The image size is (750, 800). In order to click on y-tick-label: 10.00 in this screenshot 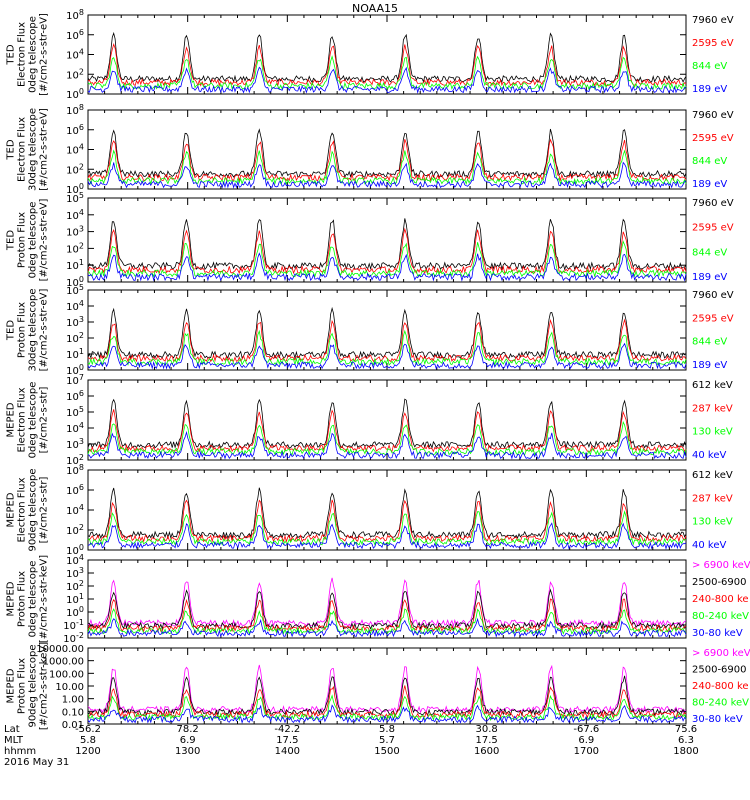, I will do `click(69, 687)`.